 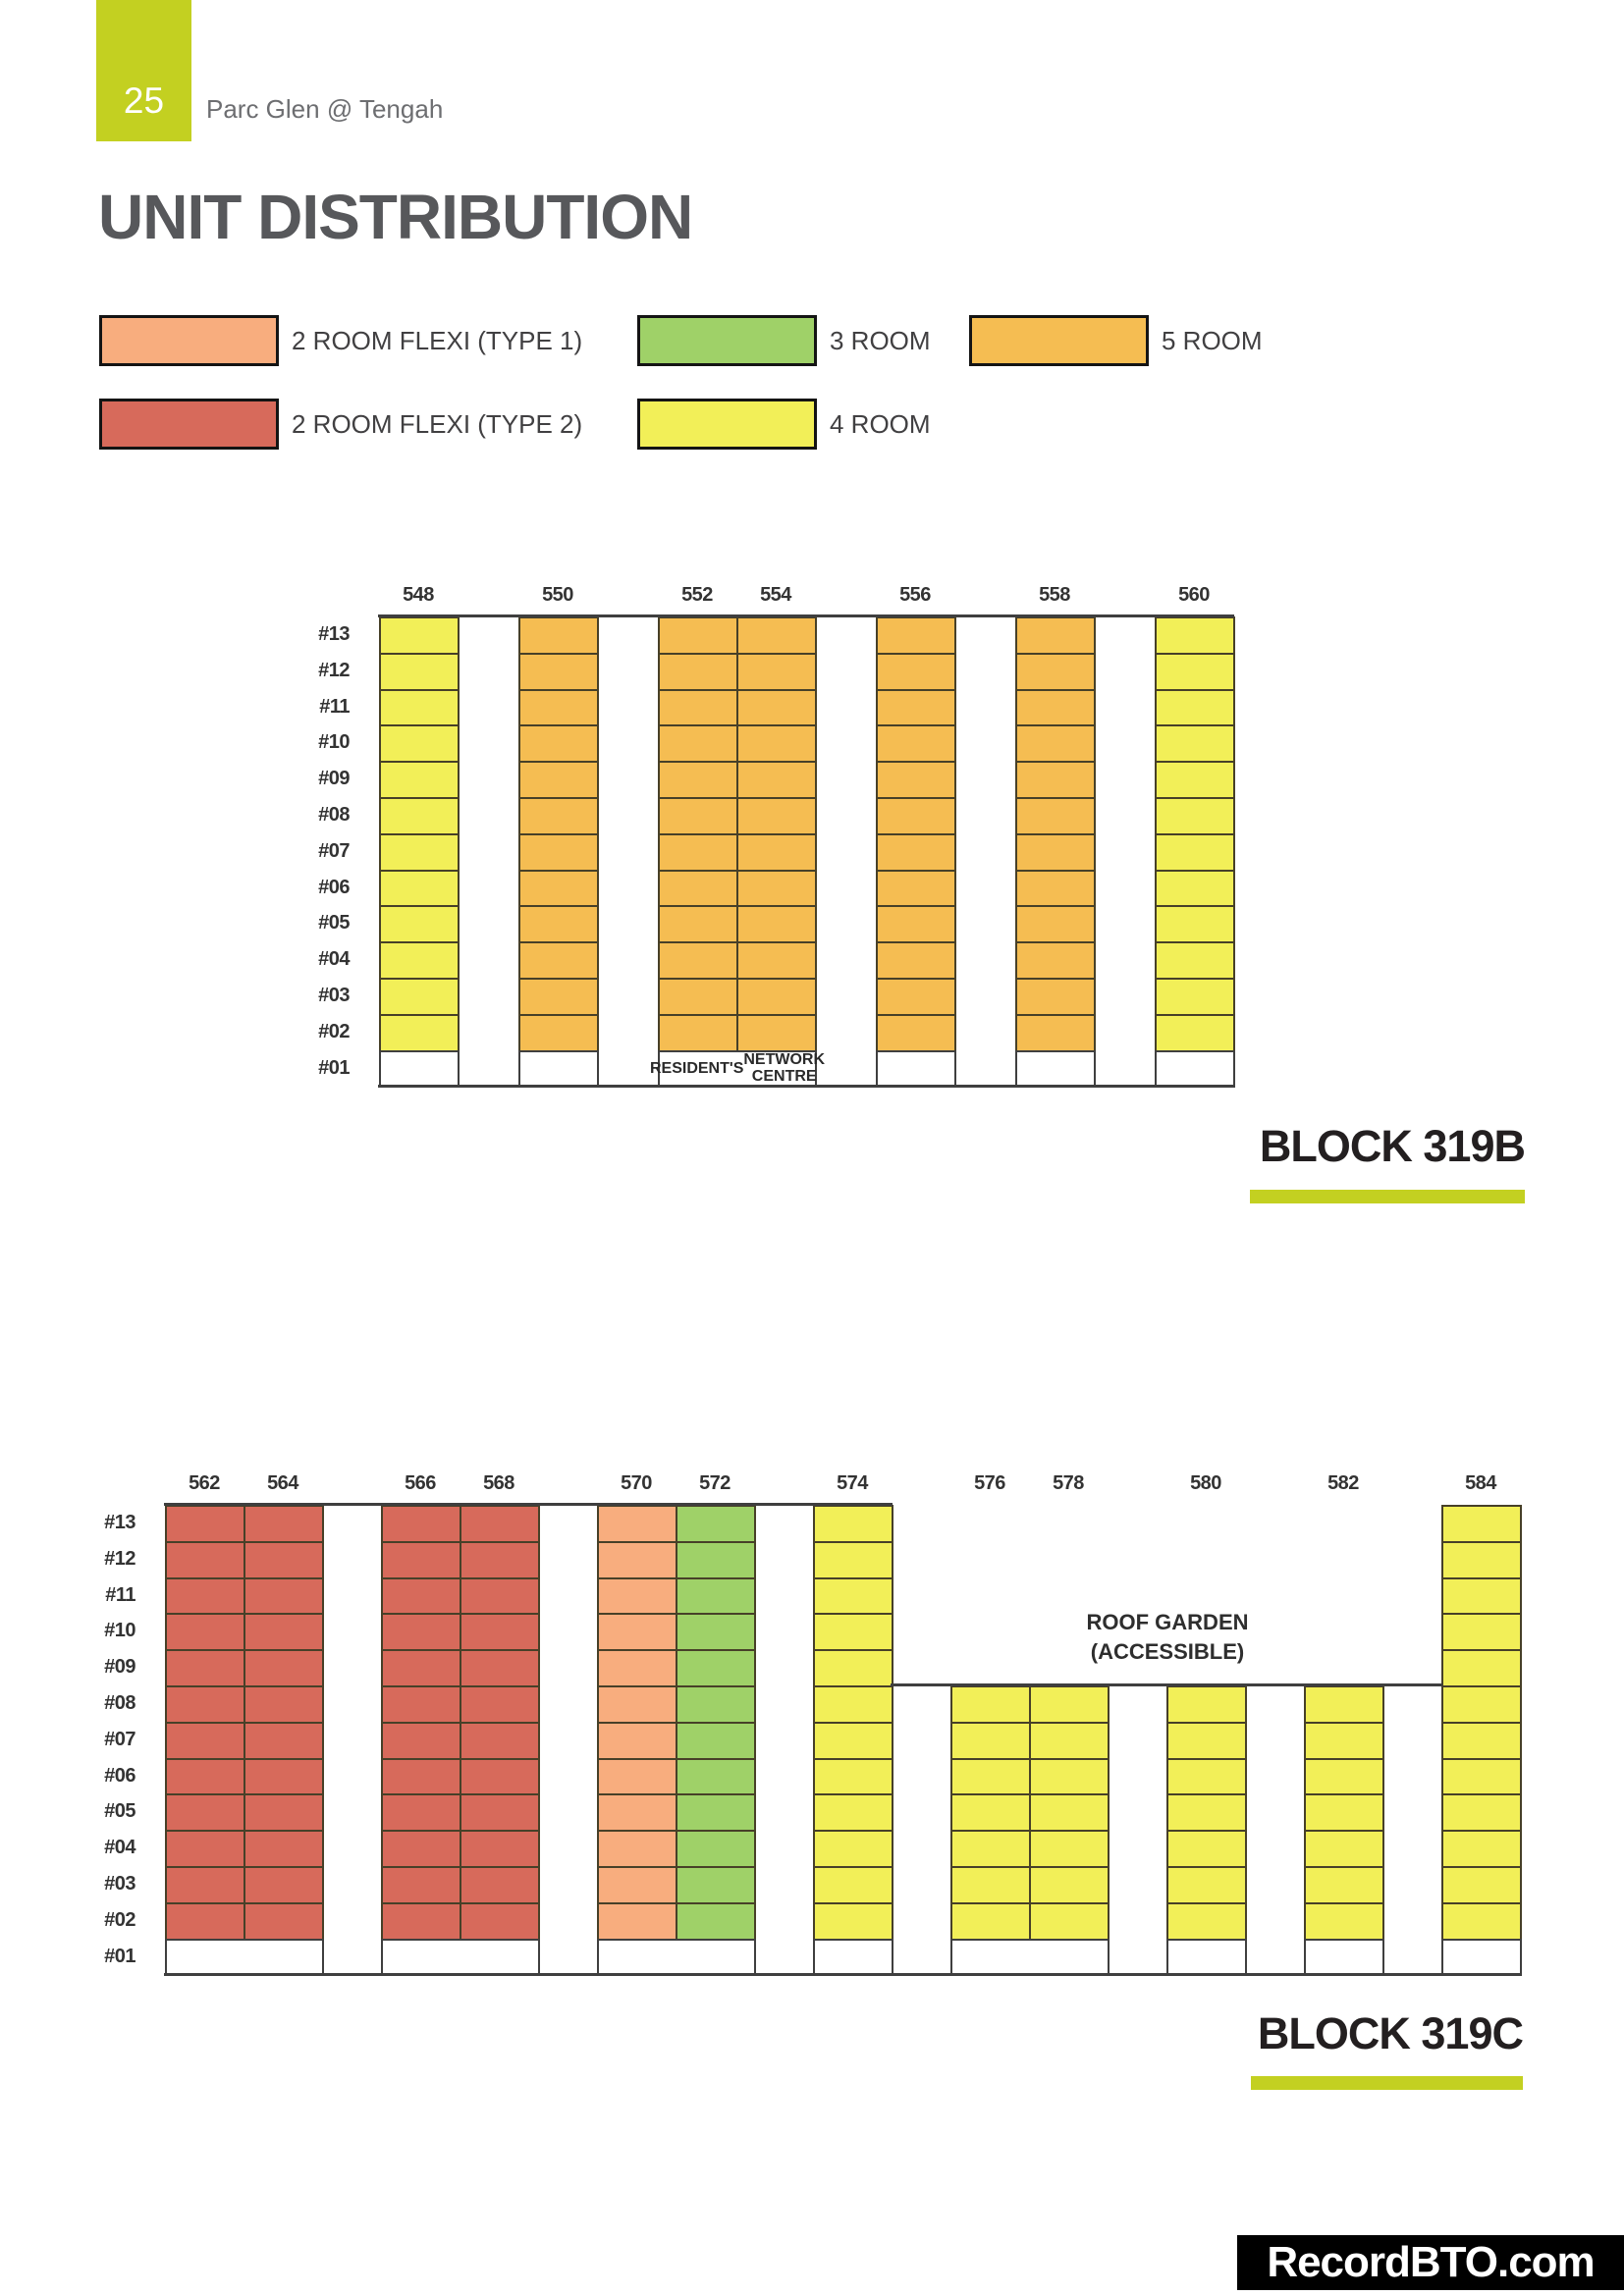 What do you see at coordinates (1055, 961) in the screenshot?
I see `unit-cell-558-#04` at bounding box center [1055, 961].